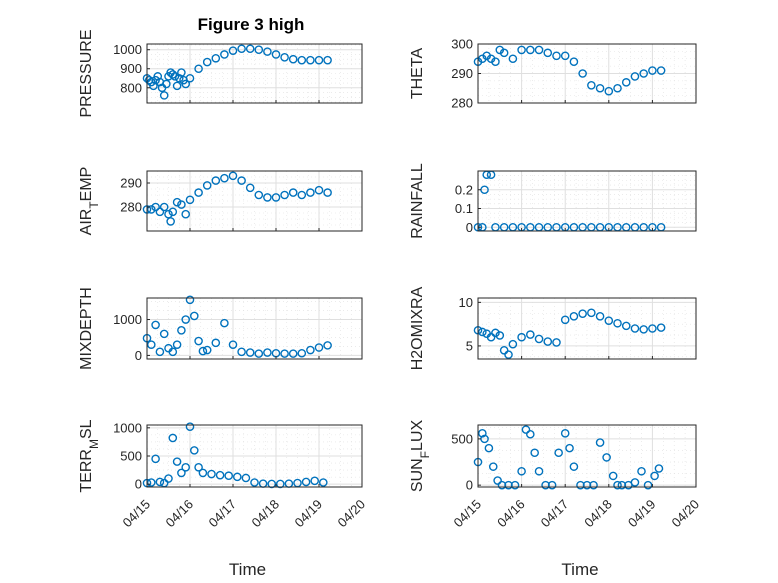 The width and height of the screenshot is (778, 583). What do you see at coordinates (420, 456) in the screenshot?
I see `y-axis-label: SUNFLUX` at bounding box center [420, 456].